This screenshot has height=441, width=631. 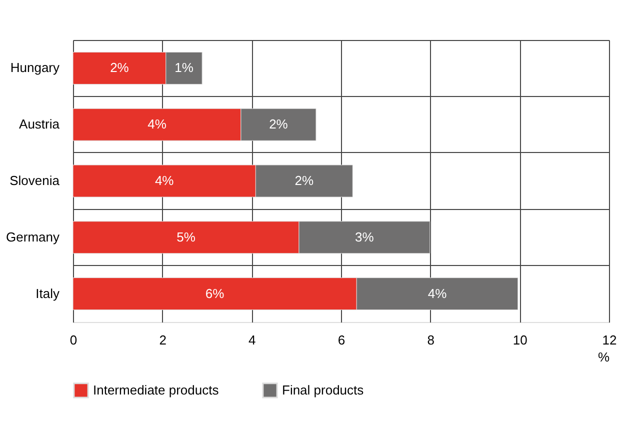 What do you see at coordinates (364, 236) in the screenshot?
I see `data-label: 3%` at bounding box center [364, 236].